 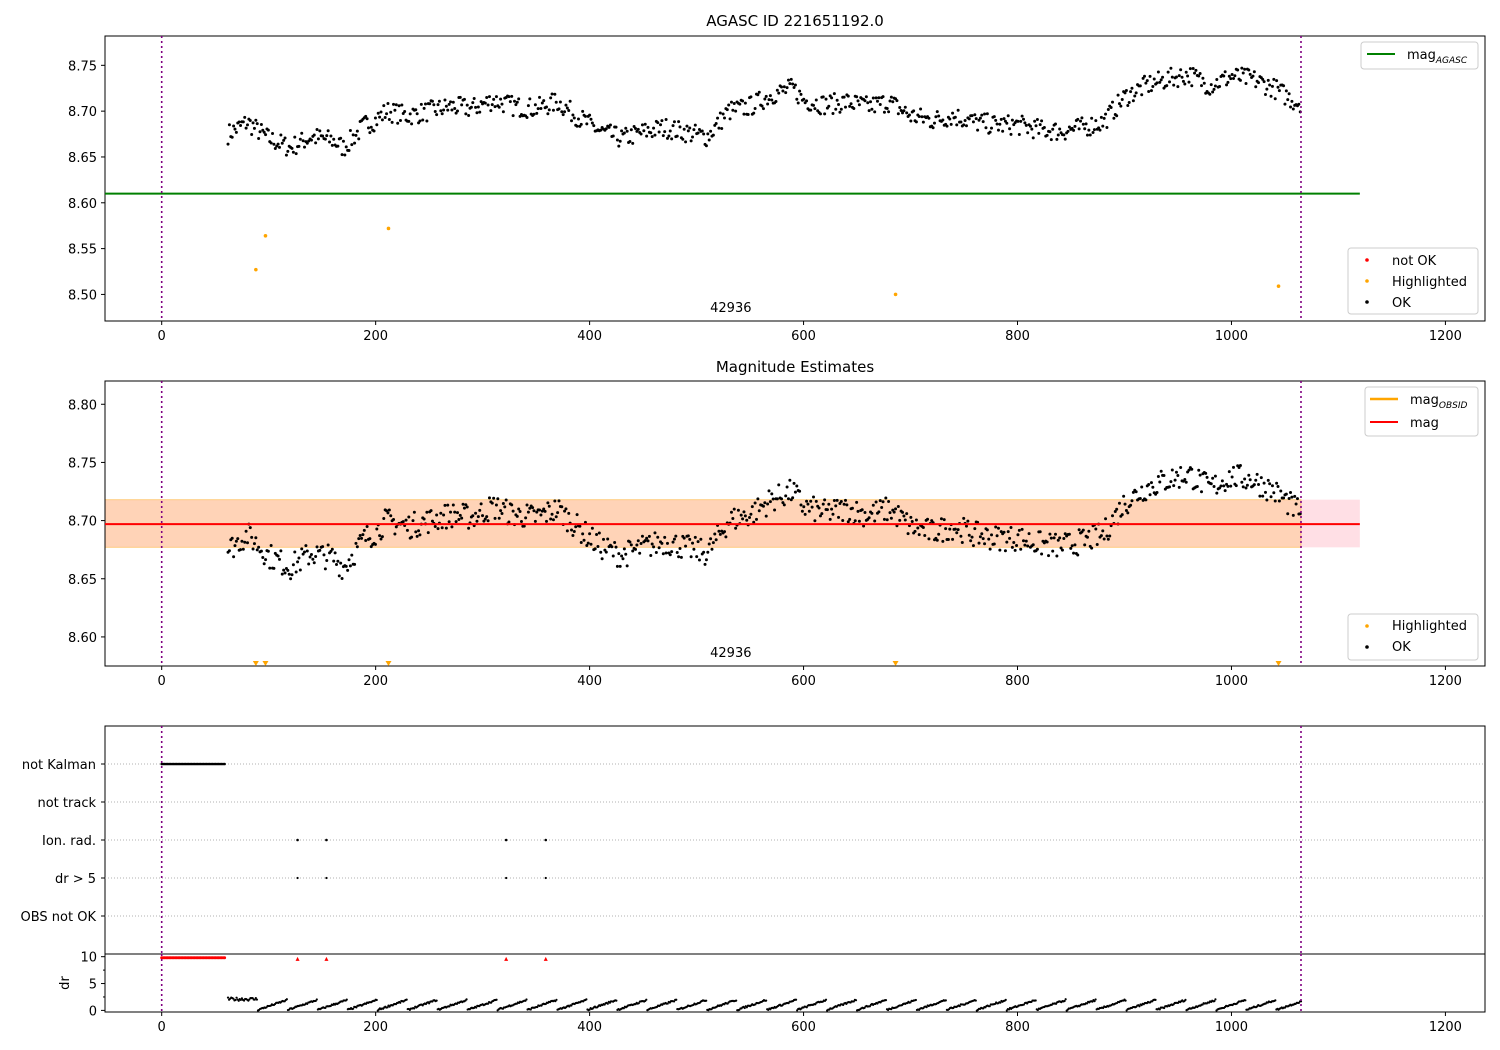 I want to click on axes-frame, so click(x=795, y=983).